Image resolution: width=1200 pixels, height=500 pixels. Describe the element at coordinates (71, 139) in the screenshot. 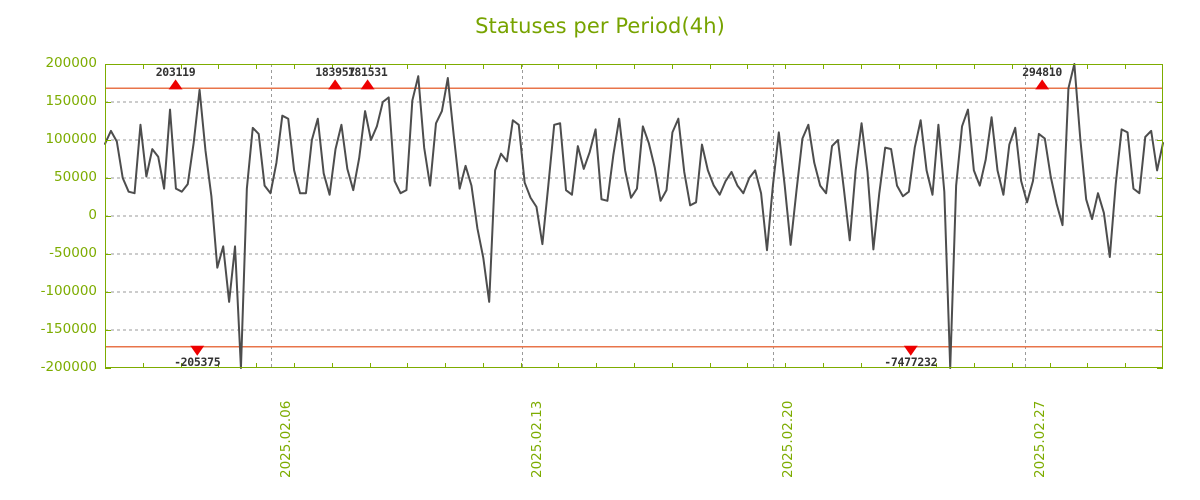

I see `y-axis-tick-label: 100000` at that location.